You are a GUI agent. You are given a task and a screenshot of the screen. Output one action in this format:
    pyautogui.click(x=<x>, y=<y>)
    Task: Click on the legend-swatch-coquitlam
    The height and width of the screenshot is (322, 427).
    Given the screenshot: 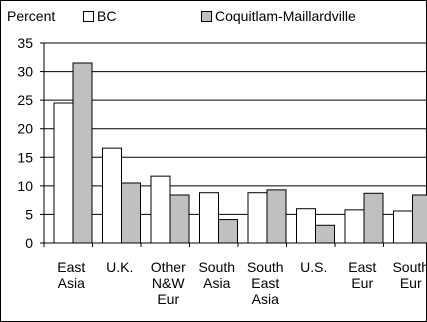 What is the action you would take?
    pyautogui.click(x=206, y=16)
    